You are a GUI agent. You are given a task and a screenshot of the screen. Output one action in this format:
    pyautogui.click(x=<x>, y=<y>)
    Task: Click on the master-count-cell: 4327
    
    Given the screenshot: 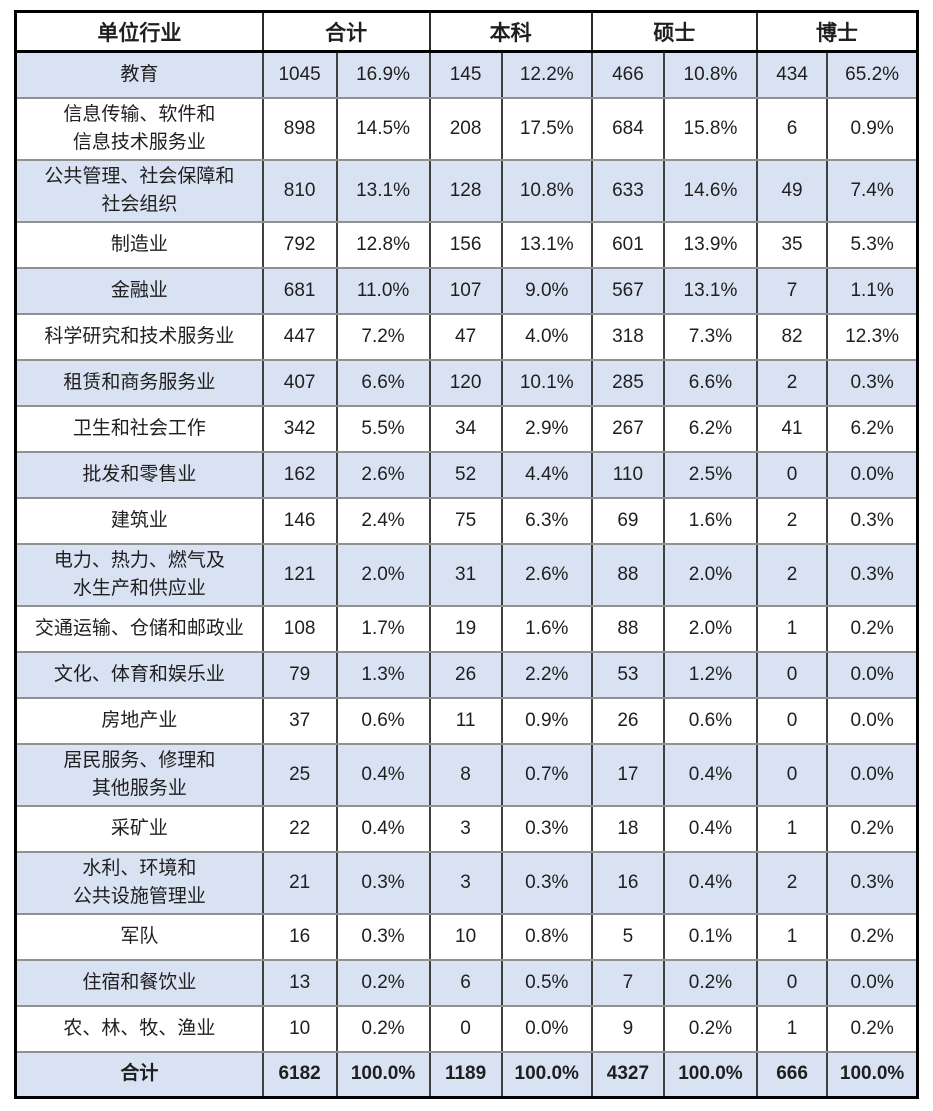 What is the action you would take?
    pyautogui.click(x=628, y=1074)
    